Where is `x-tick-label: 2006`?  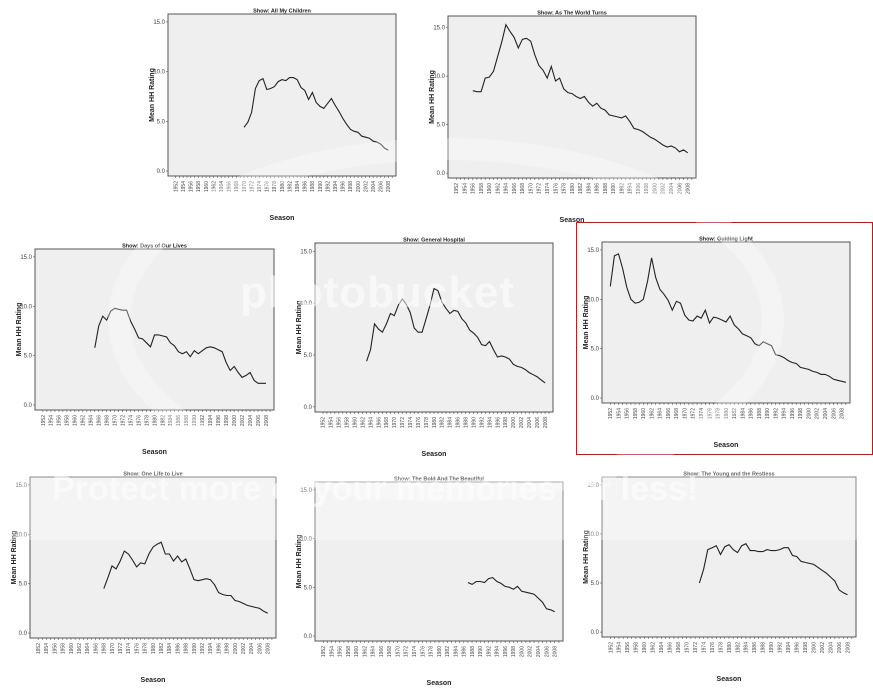 x-tick-label: 2006 is located at coordinates (840, 647).